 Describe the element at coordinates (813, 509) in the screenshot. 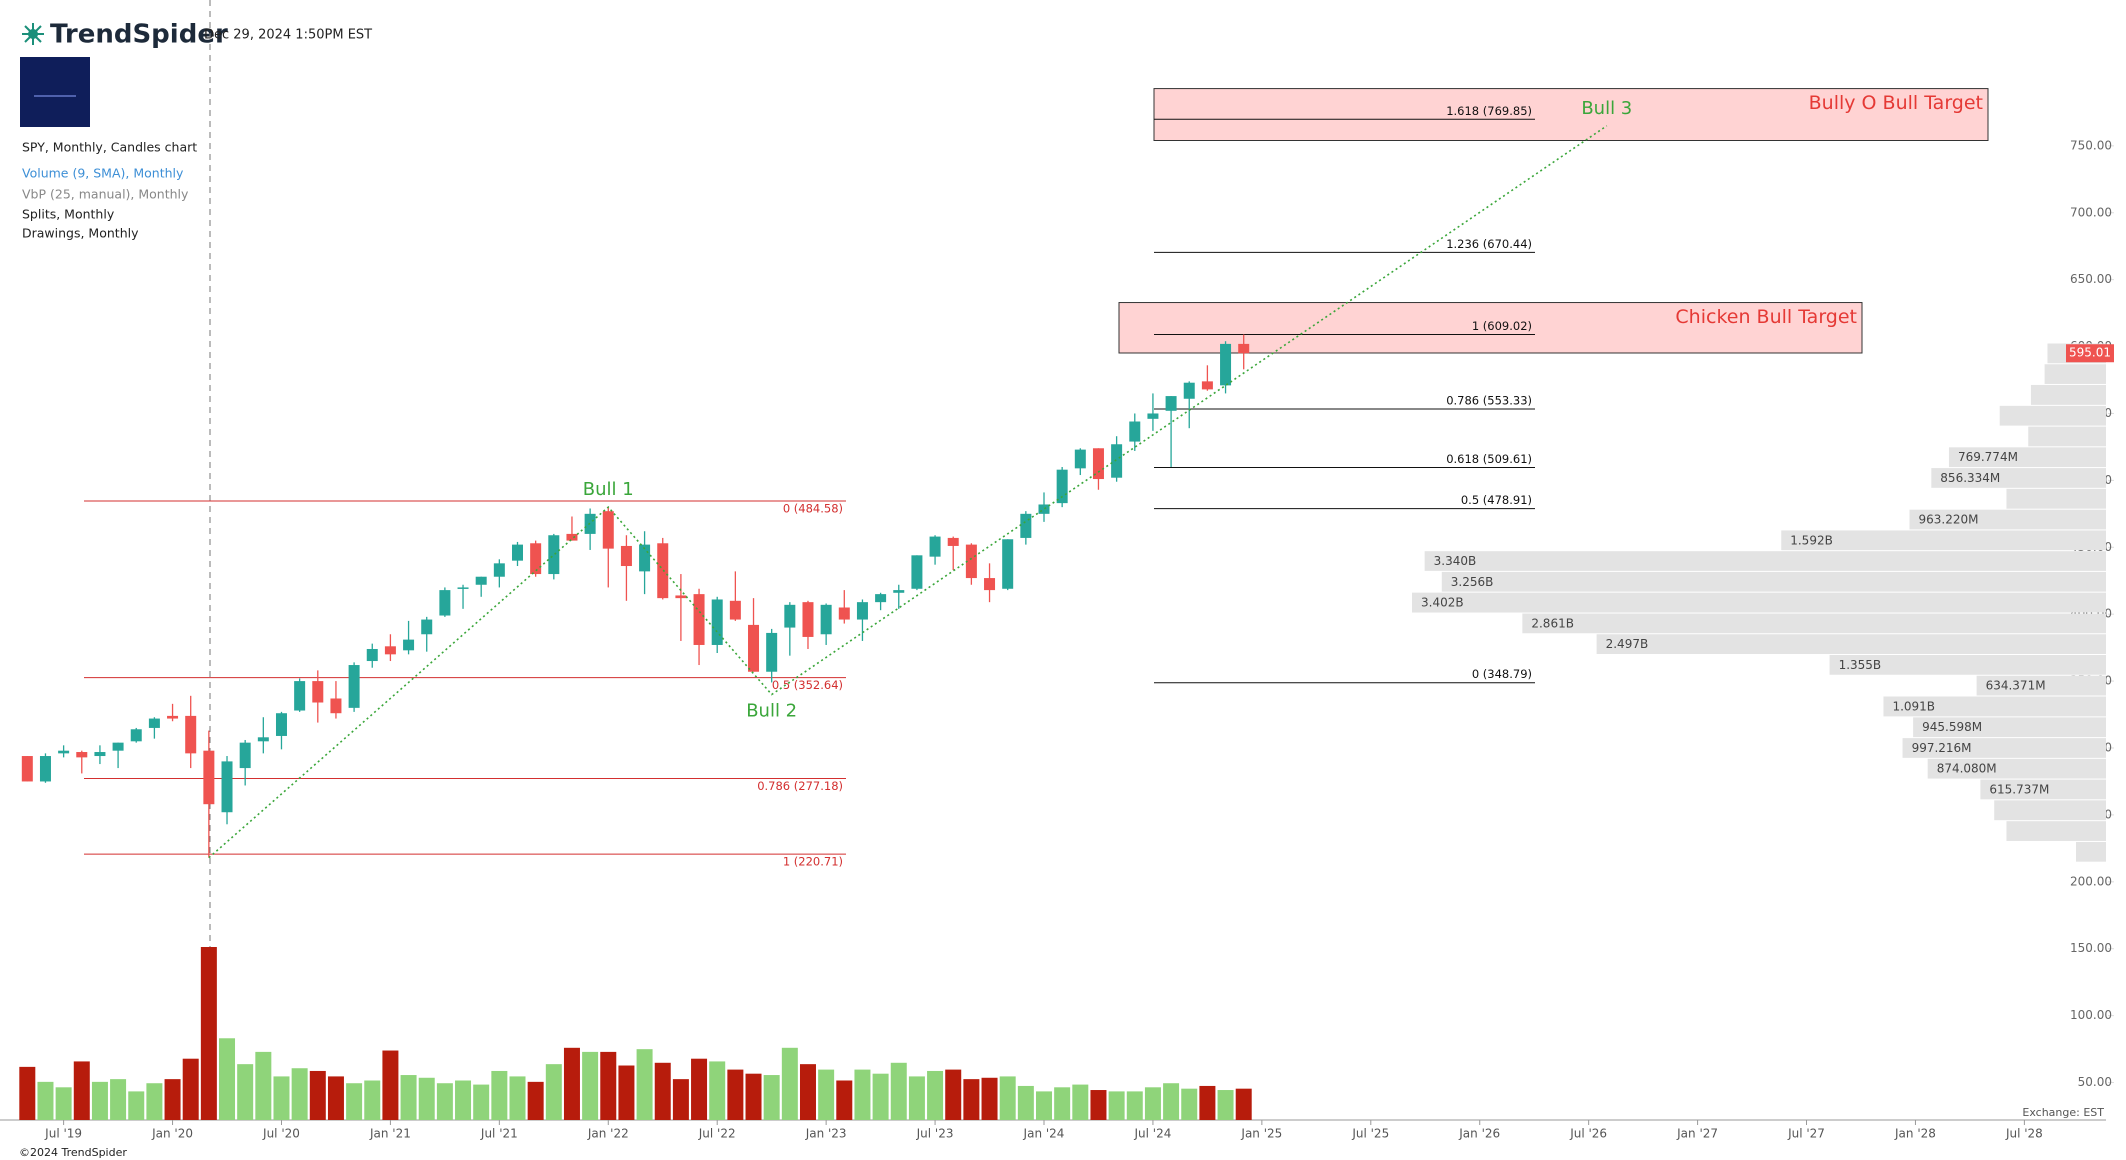

I see `fib-label: 0 (484.58)` at that location.